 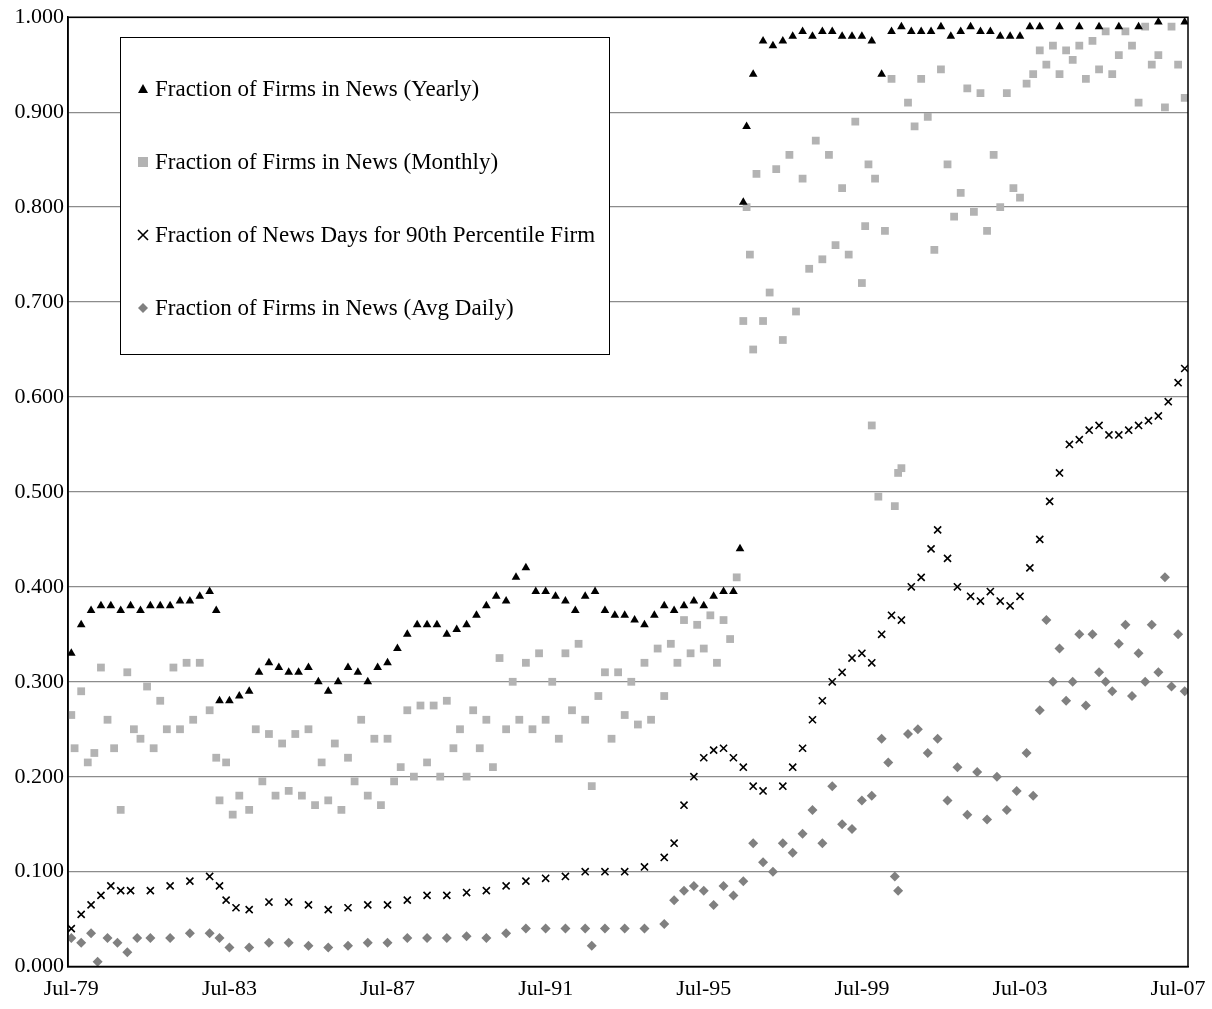 What do you see at coordinates (1178, 987) in the screenshot?
I see `x-tick-label: Jul-07` at bounding box center [1178, 987].